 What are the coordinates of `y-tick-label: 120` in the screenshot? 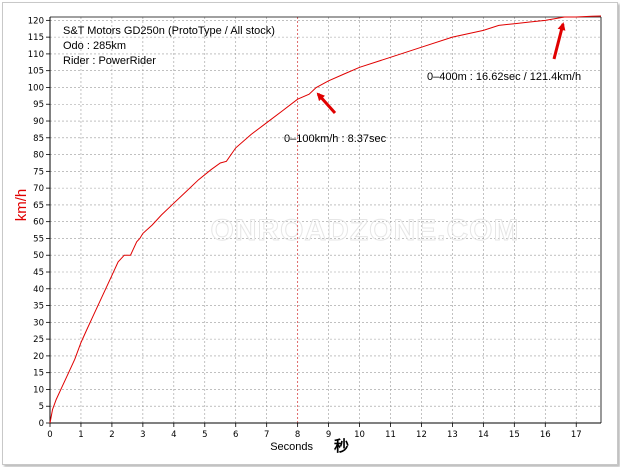 It's located at (36, 21).